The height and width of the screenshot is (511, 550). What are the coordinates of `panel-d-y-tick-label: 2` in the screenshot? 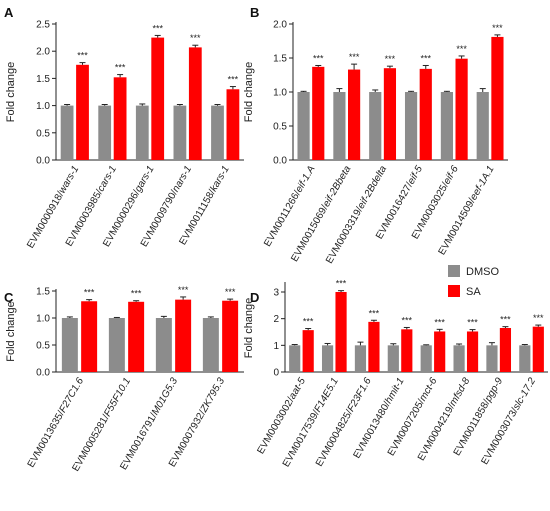 It's located at (276, 319).